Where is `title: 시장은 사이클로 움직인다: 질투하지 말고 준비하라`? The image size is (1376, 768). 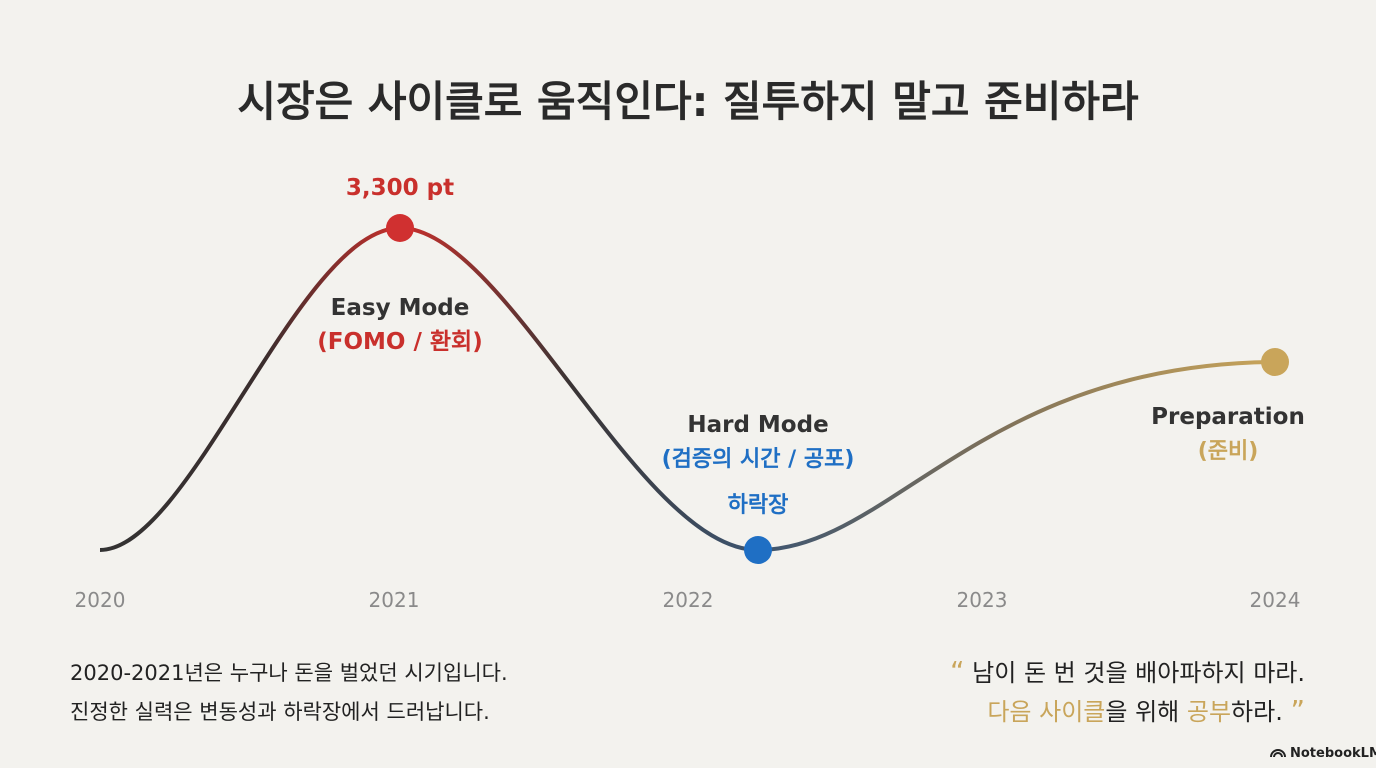
title: 시장은 사이클로 움직인다: 질투하지 말고 준비하라 is located at coordinates (688, 101).